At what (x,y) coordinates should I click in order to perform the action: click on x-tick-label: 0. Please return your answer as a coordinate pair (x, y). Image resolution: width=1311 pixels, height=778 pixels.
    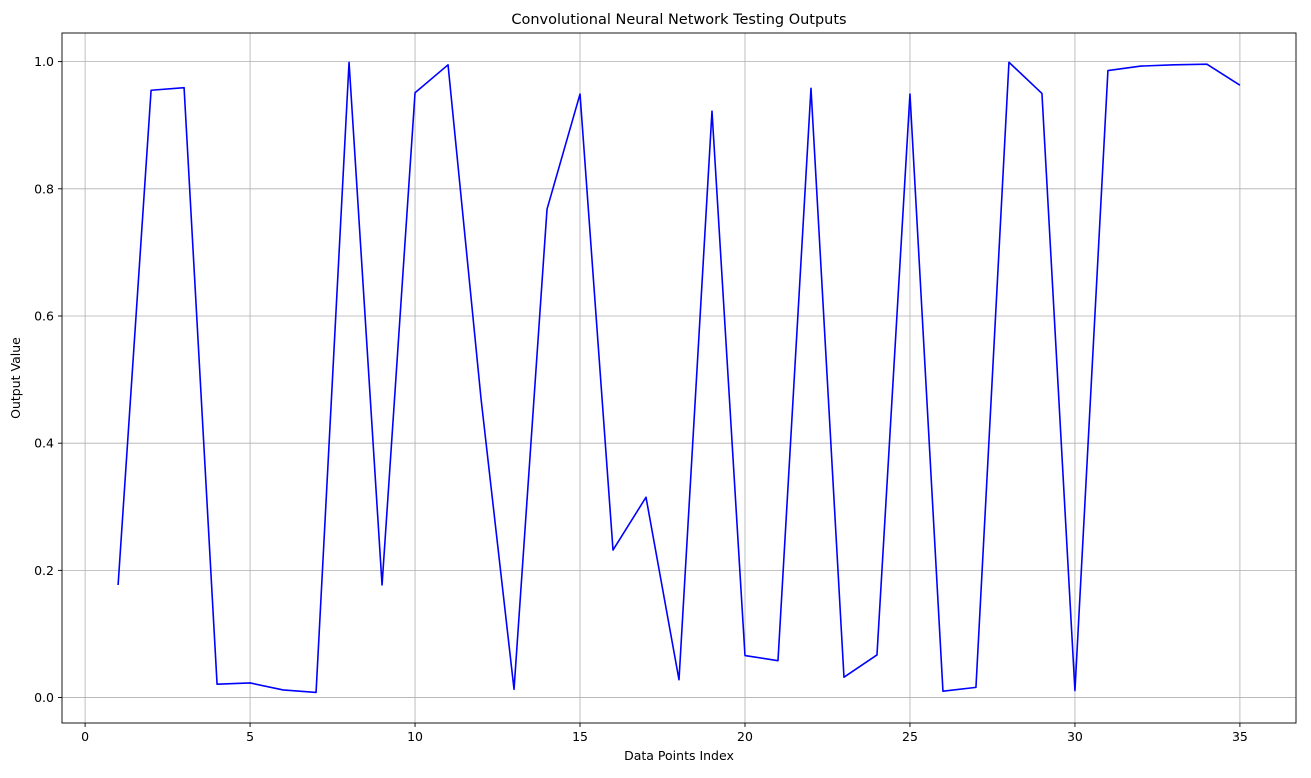
    Looking at the image, I should click on (85, 736).